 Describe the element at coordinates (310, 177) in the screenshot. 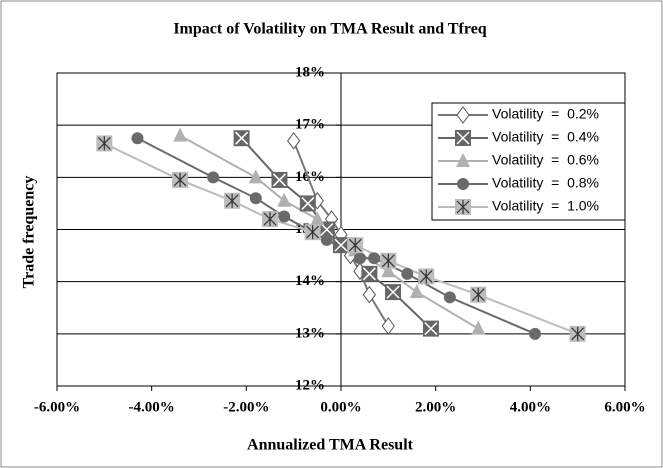

I see `y-tick-label: 16%` at that location.